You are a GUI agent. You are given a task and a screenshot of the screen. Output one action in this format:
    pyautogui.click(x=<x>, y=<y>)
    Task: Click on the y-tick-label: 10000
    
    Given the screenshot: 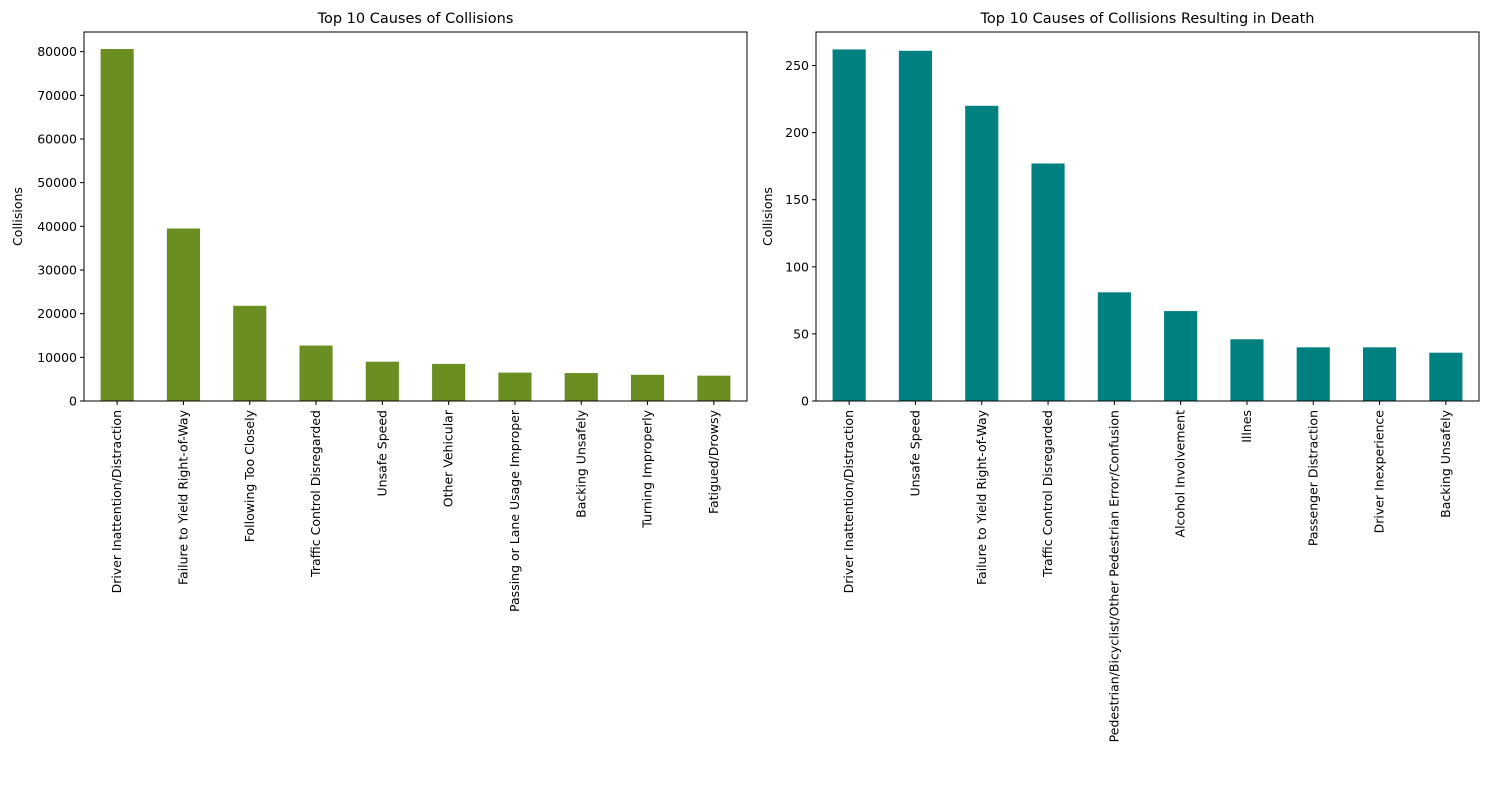 What is the action you would take?
    pyautogui.click(x=57, y=357)
    